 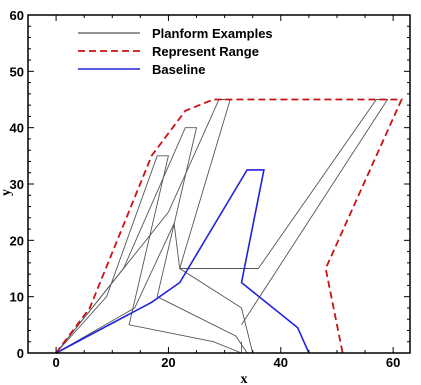 I want to click on x-axis-label: x, so click(x=244, y=378).